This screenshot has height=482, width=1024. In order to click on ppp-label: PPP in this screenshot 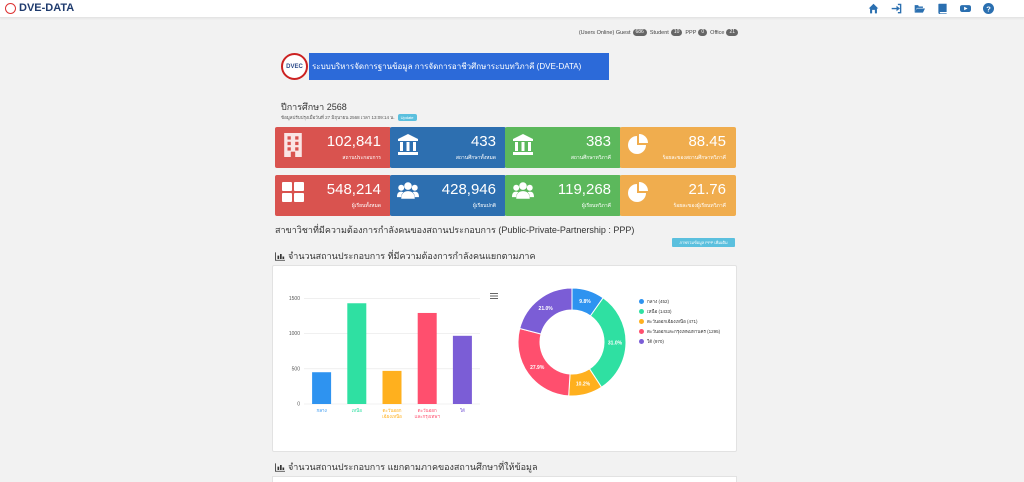, I will do `click(691, 32)`.